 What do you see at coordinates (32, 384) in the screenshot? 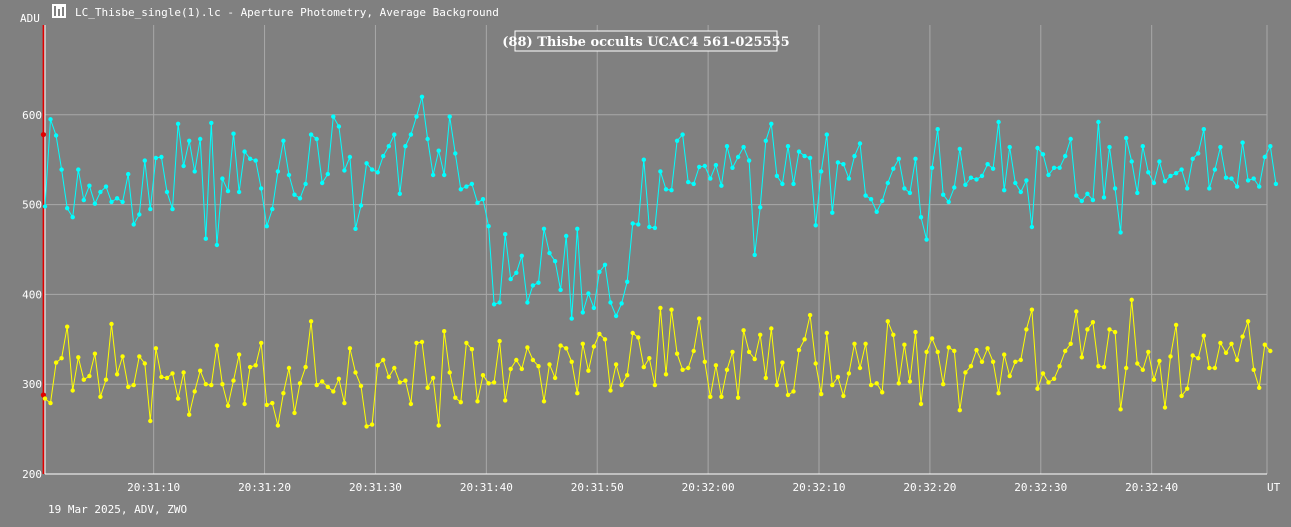
I see `y-tick-label: 300` at bounding box center [32, 384].